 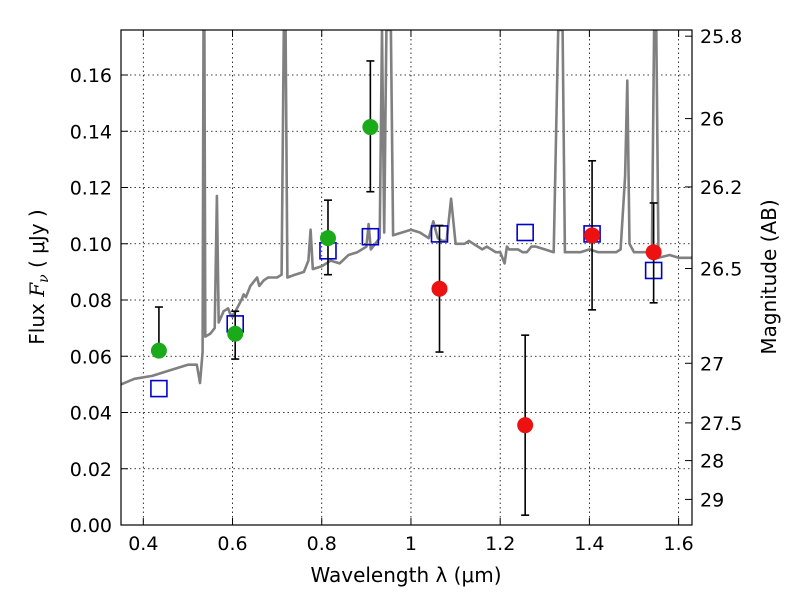 I want to click on y-tick-label: 0.12, so click(x=91, y=189).